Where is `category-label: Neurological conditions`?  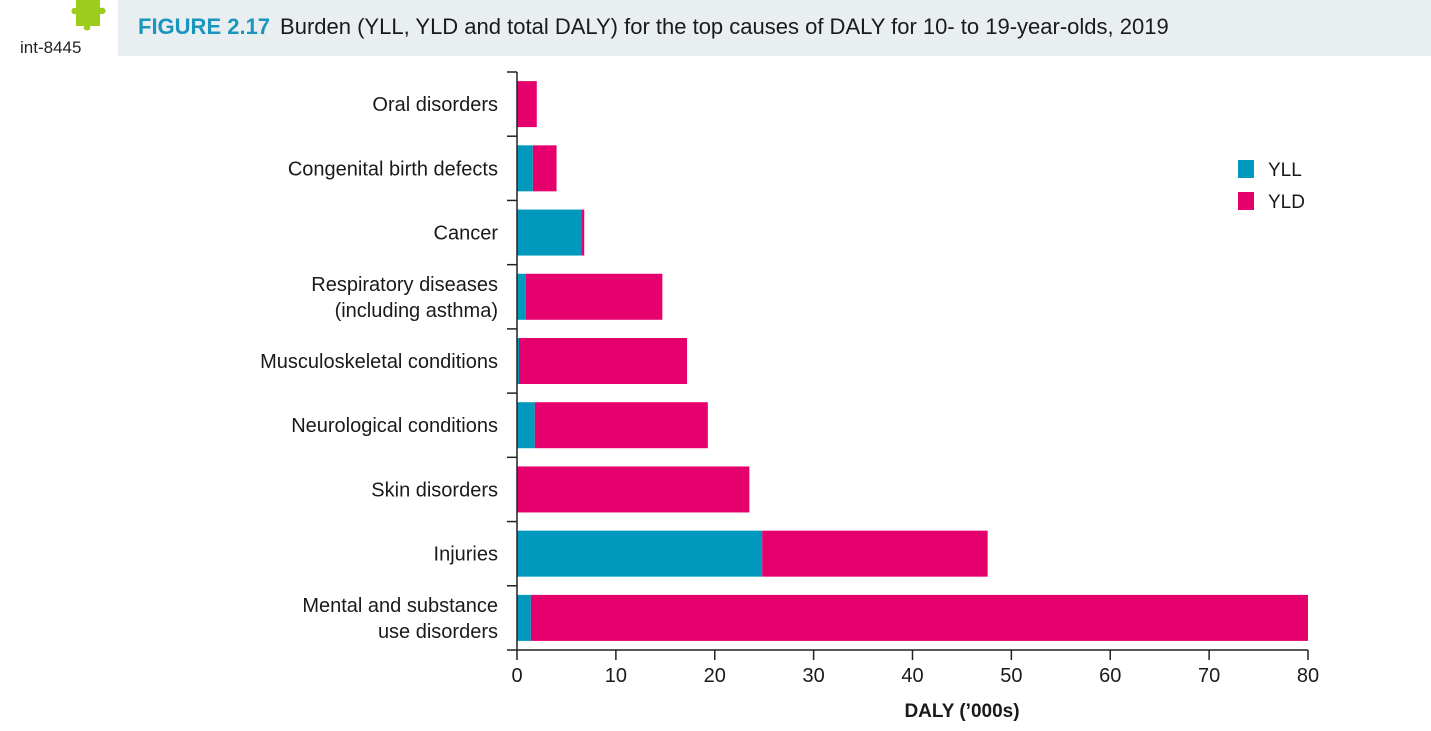 category-label: Neurological conditions is located at coordinates (394, 426).